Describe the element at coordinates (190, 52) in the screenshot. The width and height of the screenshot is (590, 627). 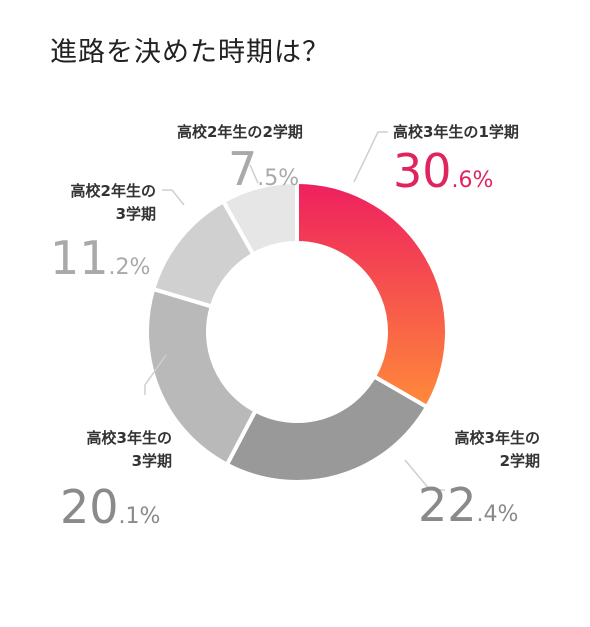
I see `chart-title: 進路を決めた時期は？` at that location.